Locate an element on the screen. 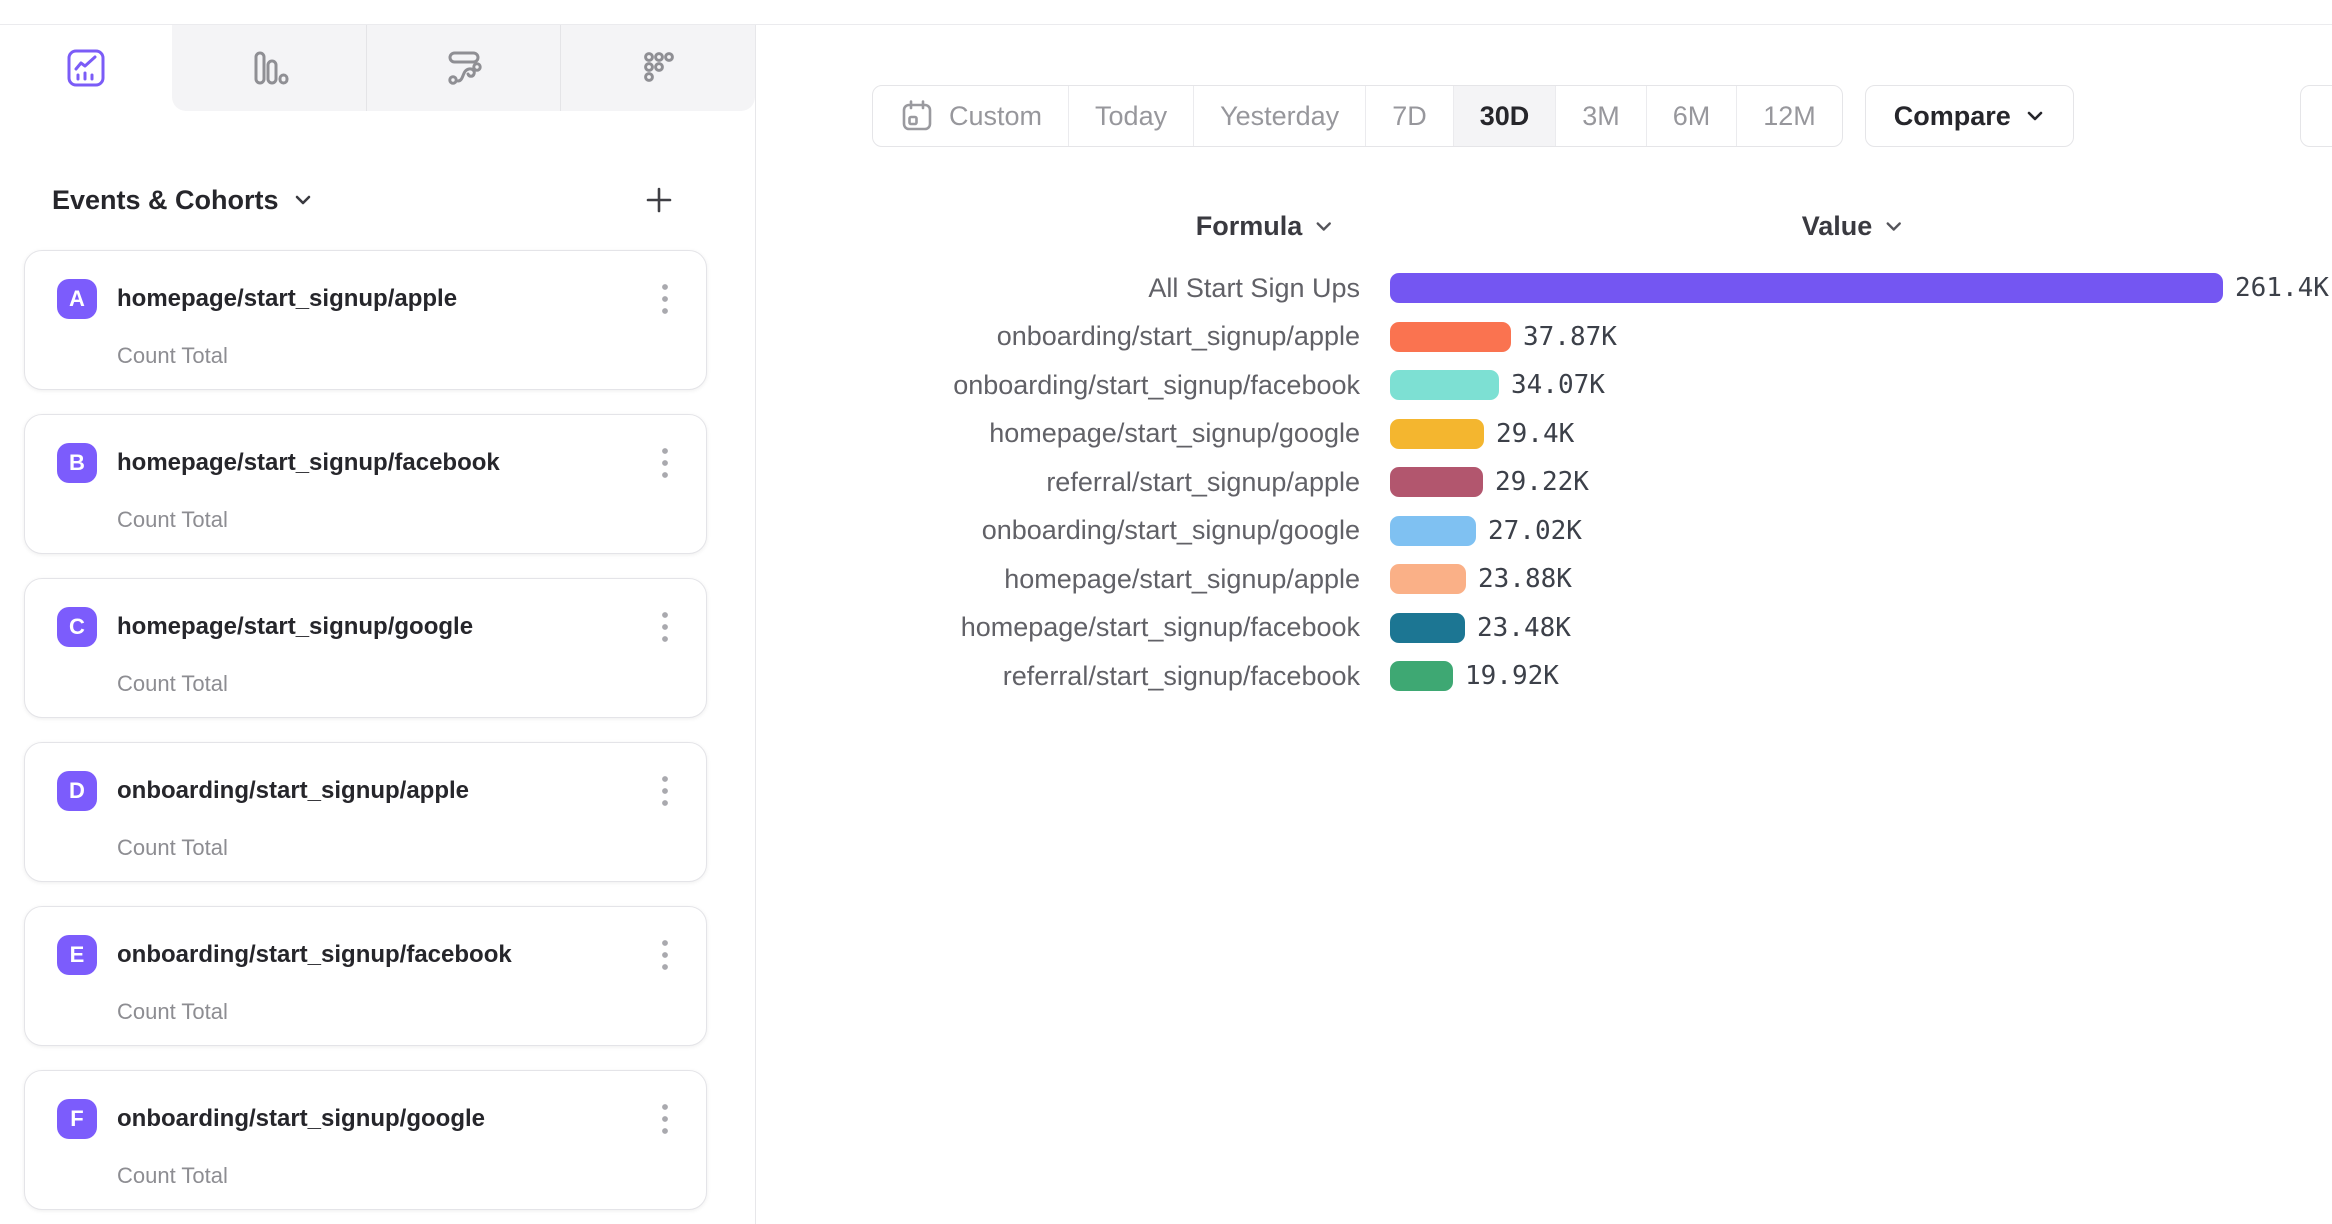  date-option-yesterday: Yesterday is located at coordinates (1279, 116).